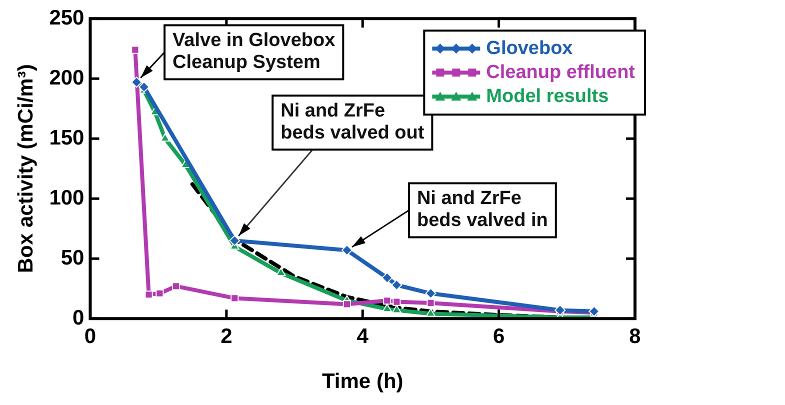 The width and height of the screenshot is (785, 405). I want to click on y-tick-label: 200, so click(66, 78).